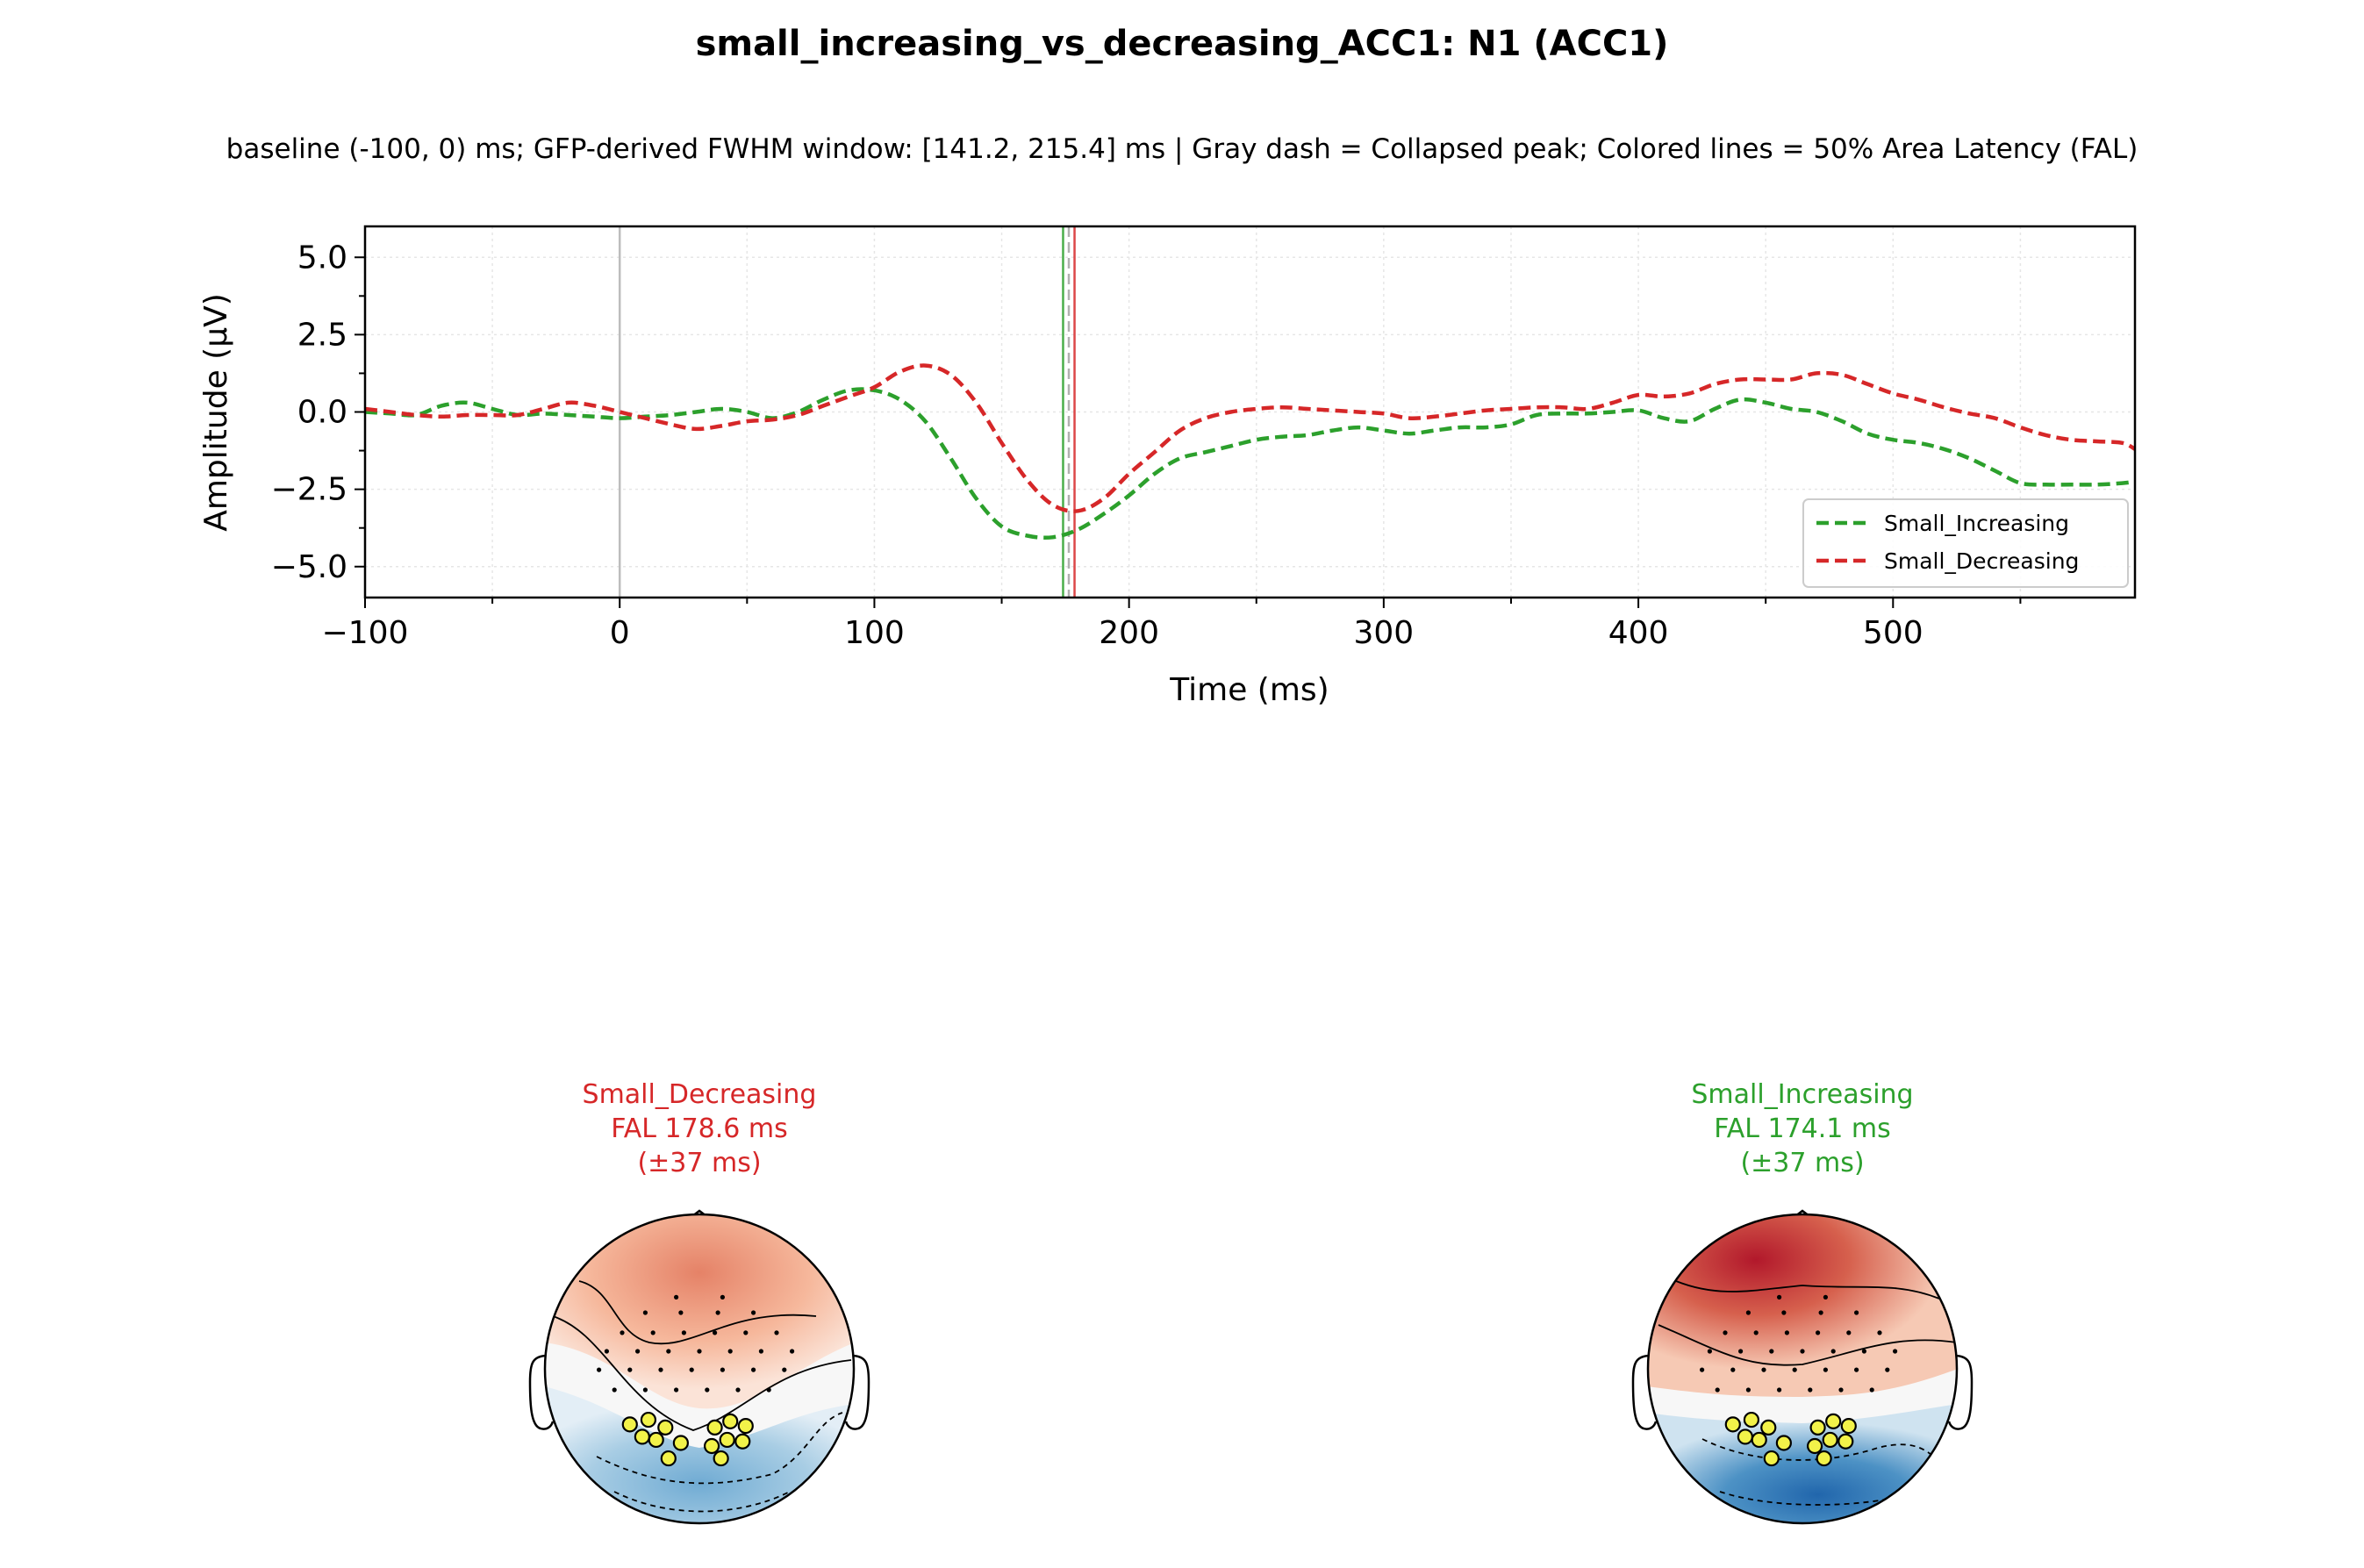 This screenshot has width=2364, height=1568. I want to click on series-line-small-increasing, so click(1250, 464).